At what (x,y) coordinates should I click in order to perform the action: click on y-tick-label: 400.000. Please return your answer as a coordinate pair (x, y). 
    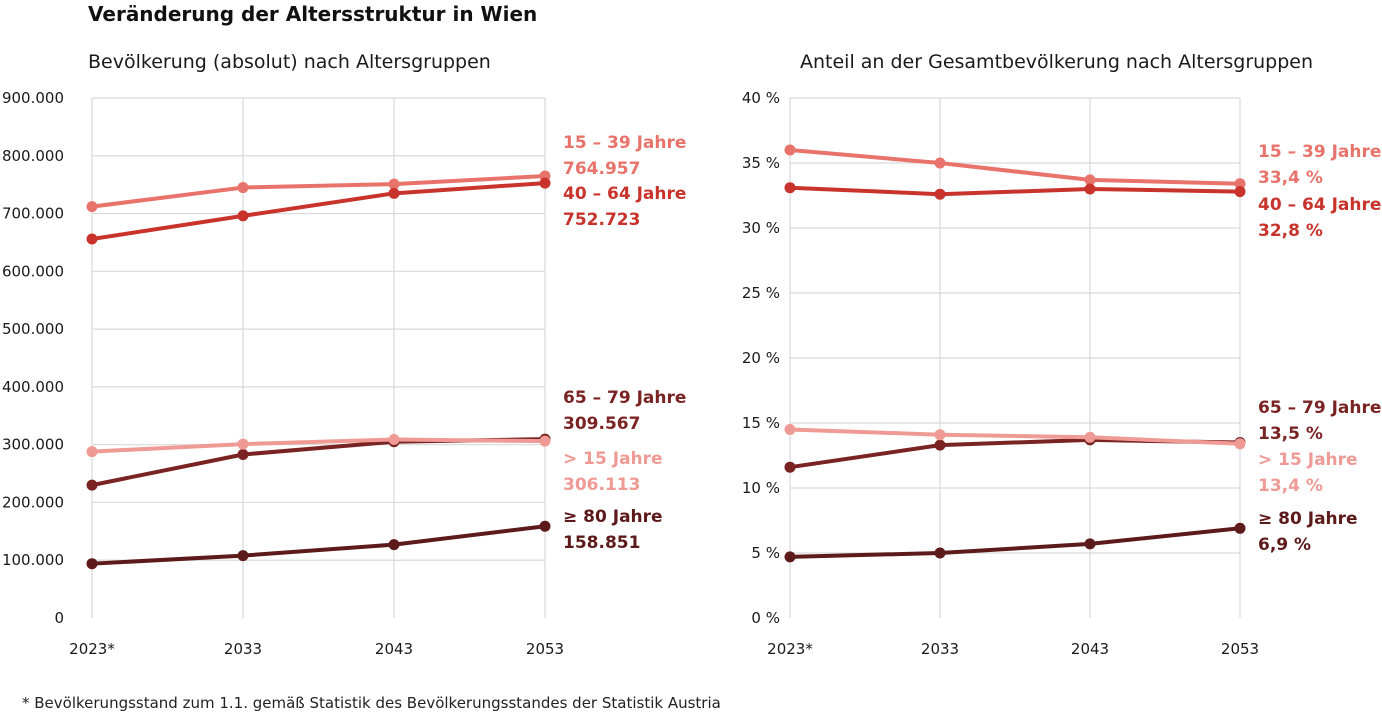
    Looking at the image, I should click on (33, 387).